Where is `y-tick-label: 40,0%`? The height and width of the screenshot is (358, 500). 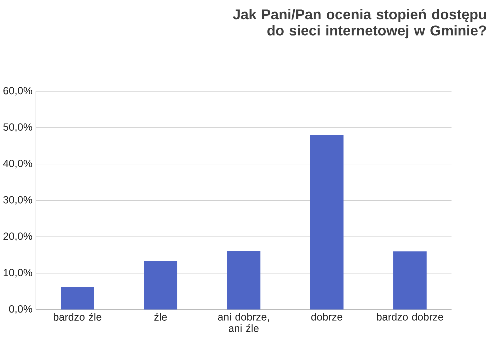 y-tick-label: 40,0% is located at coordinates (17, 164).